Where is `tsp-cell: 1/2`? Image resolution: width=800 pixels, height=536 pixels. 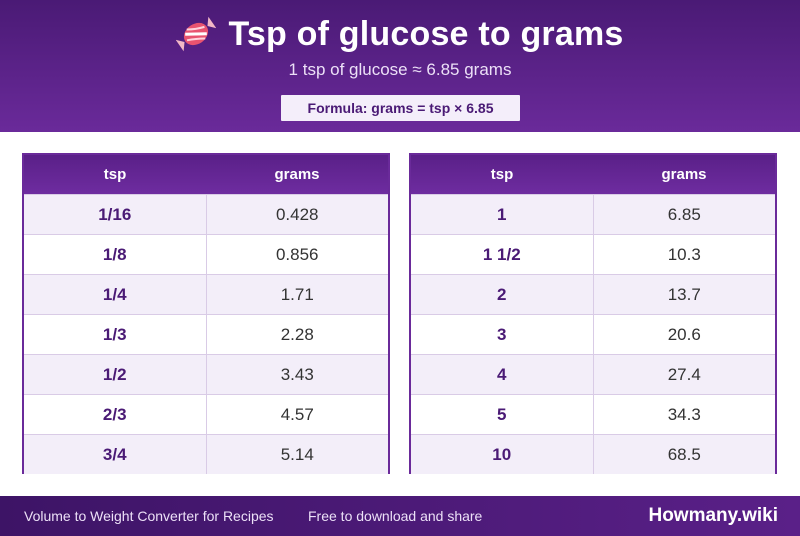 tsp-cell: 1/2 is located at coordinates (115, 374).